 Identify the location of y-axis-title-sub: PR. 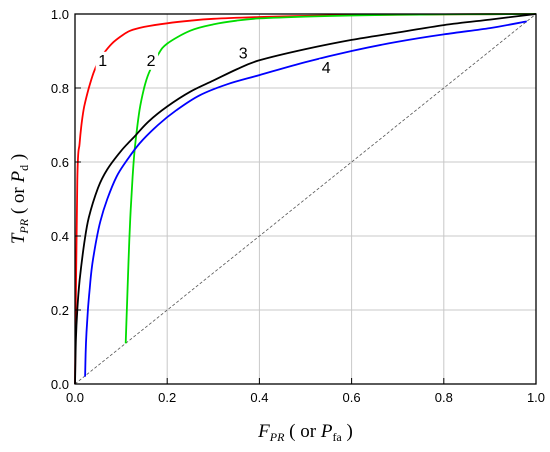
(24, 226).